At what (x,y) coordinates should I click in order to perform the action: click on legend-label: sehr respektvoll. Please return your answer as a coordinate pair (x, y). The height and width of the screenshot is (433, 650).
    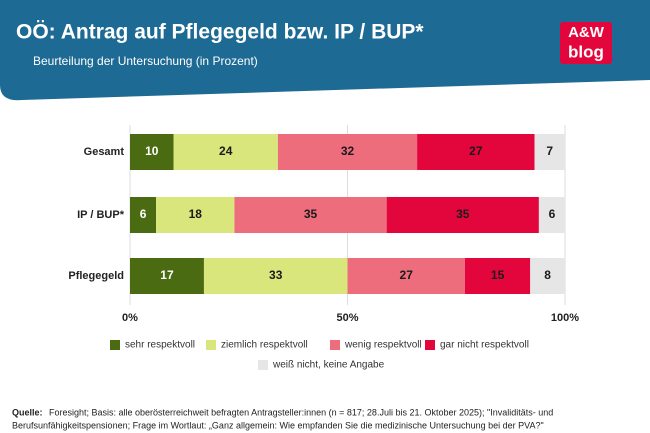
    Looking at the image, I should click on (160, 345).